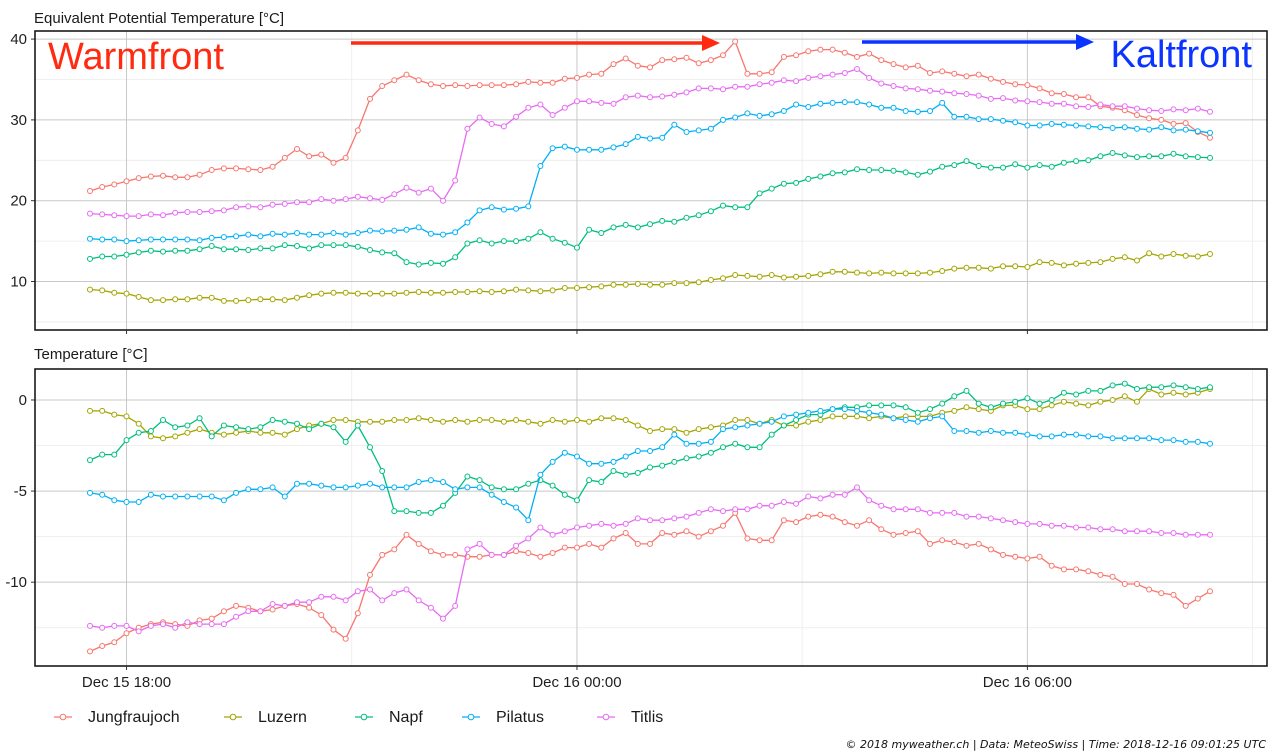 This screenshot has width=1274, height=753. Describe the element at coordinates (650, 277) in the screenshot. I see `series-luzern` at that location.